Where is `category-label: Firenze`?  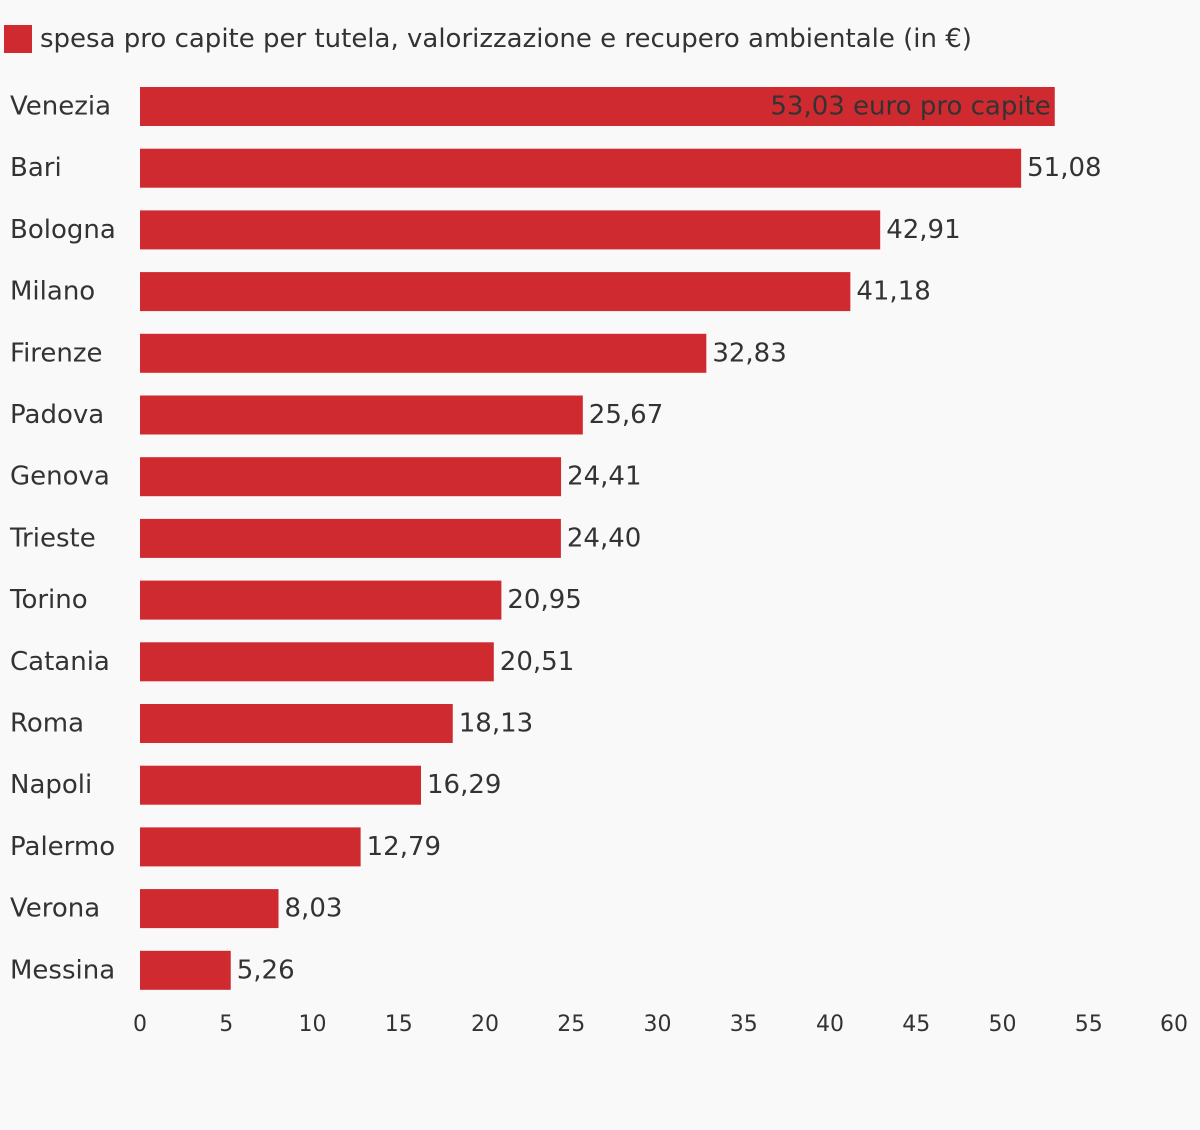 category-label: Firenze is located at coordinates (56, 353).